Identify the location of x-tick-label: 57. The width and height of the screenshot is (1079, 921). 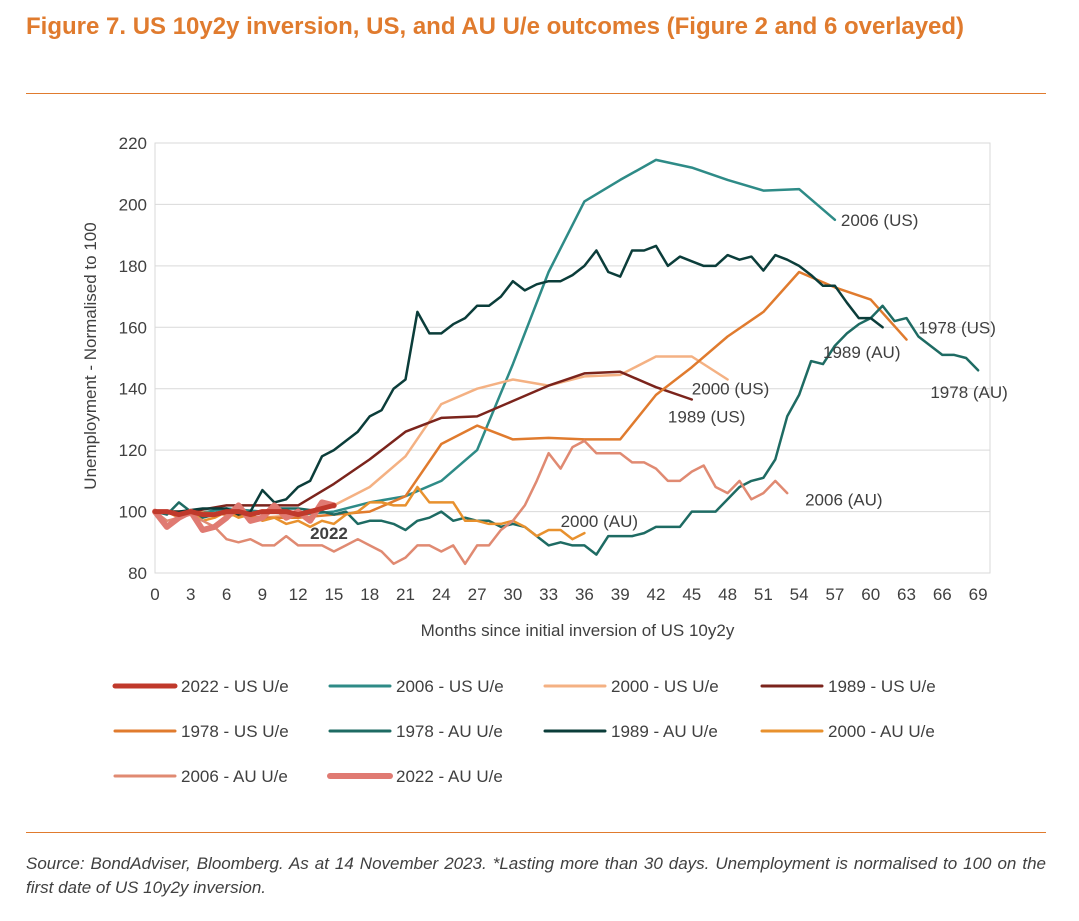
(834, 594).